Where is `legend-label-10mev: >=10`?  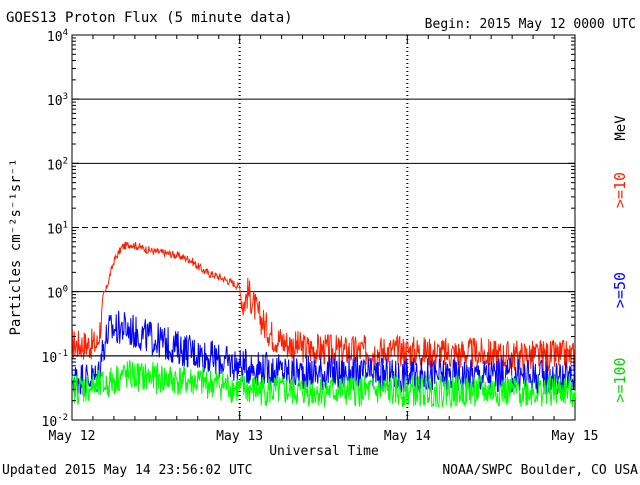
legend-label-10mev: >=10 is located at coordinates (620, 190).